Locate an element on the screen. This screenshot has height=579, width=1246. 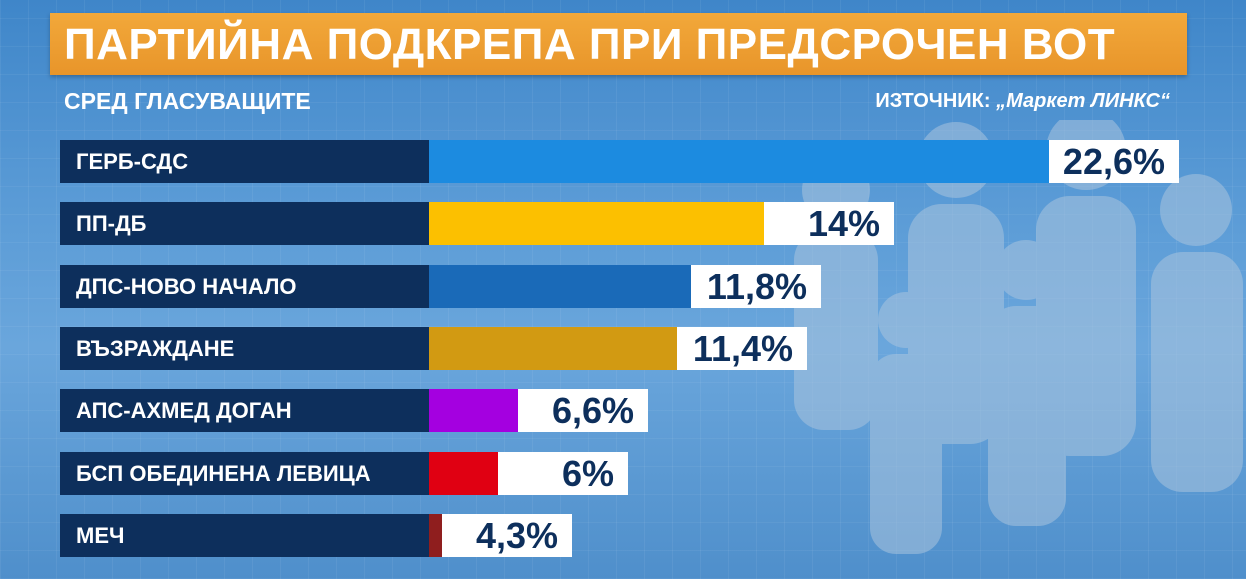
bar-category-label: ПП-ДБ is located at coordinates (244, 223).